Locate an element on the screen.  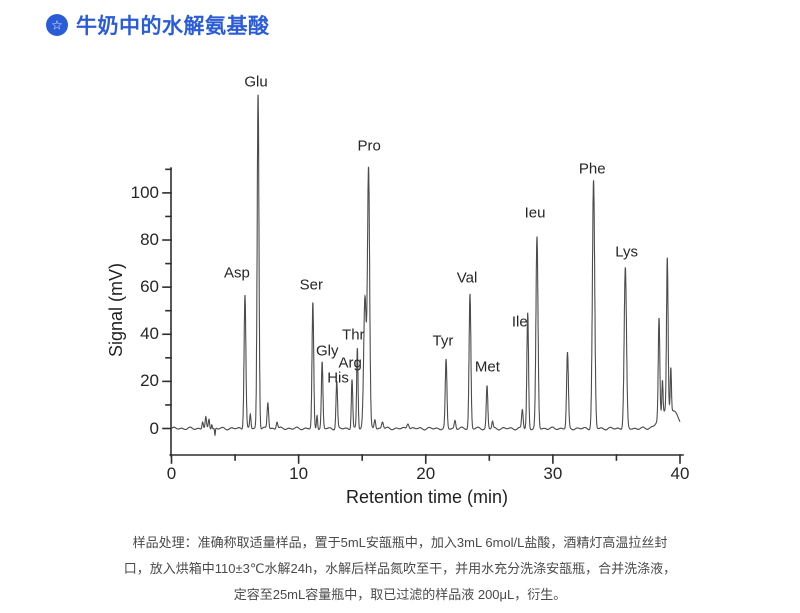
star-icon: ☆ is located at coordinates (57, 24).